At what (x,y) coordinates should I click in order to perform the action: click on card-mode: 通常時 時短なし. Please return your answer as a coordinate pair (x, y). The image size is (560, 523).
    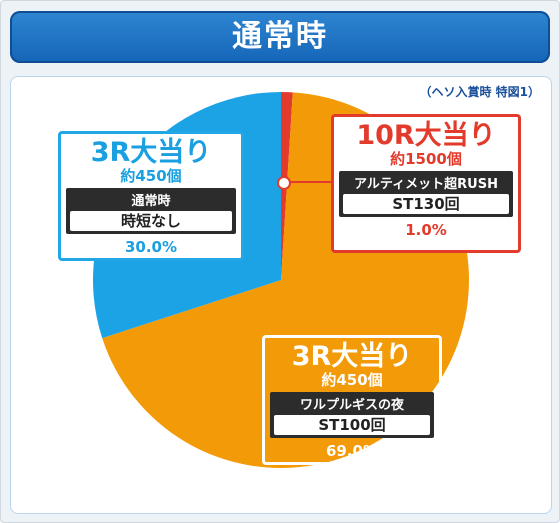
    Looking at the image, I should click on (151, 211).